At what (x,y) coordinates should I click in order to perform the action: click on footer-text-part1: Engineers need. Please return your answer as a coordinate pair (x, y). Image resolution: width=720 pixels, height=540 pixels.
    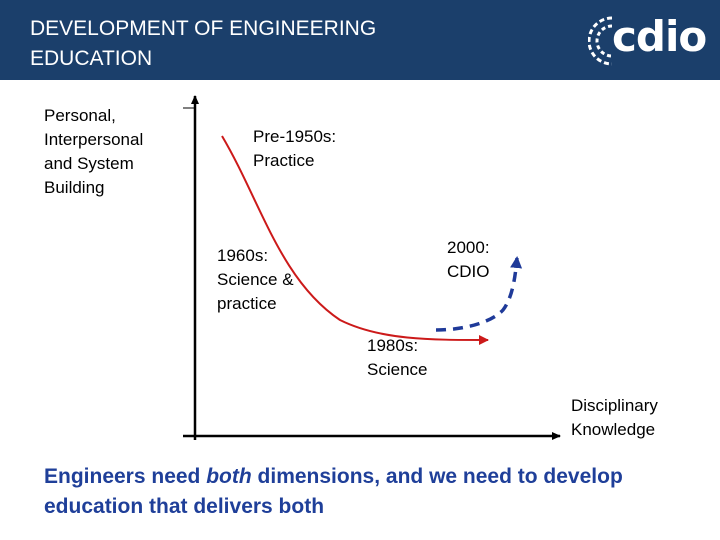
    Looking at the image, I should click on (125, 476).